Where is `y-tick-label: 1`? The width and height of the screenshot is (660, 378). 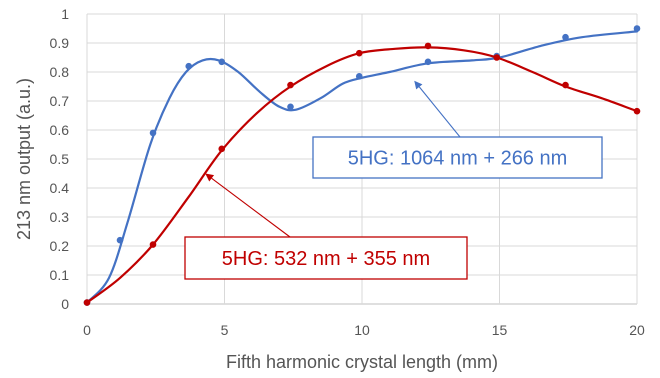
y-tick-label: 1 is located at coordinates (65, 14).